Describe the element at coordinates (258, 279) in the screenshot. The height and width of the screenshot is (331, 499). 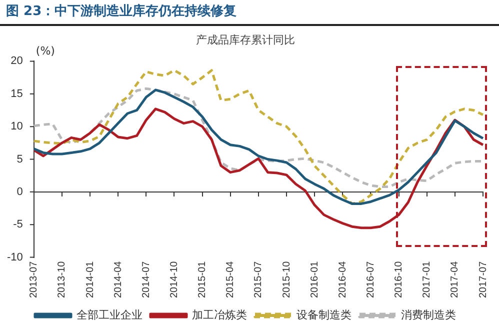
I see `x-tick-label: 2015-07` at that location.